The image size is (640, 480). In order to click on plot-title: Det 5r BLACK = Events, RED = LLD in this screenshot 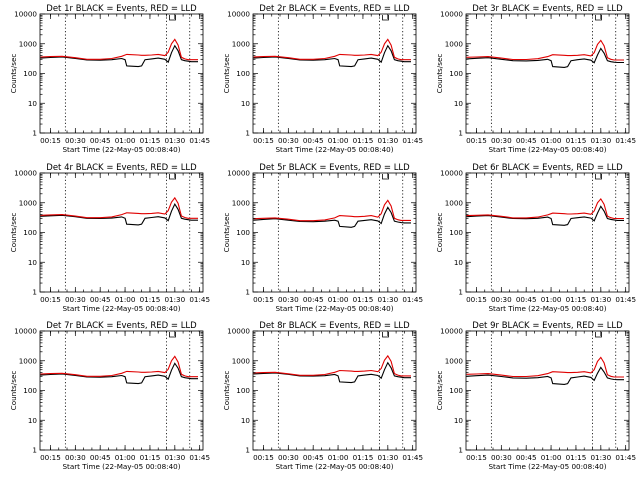, I will do `click(334, 168)`.